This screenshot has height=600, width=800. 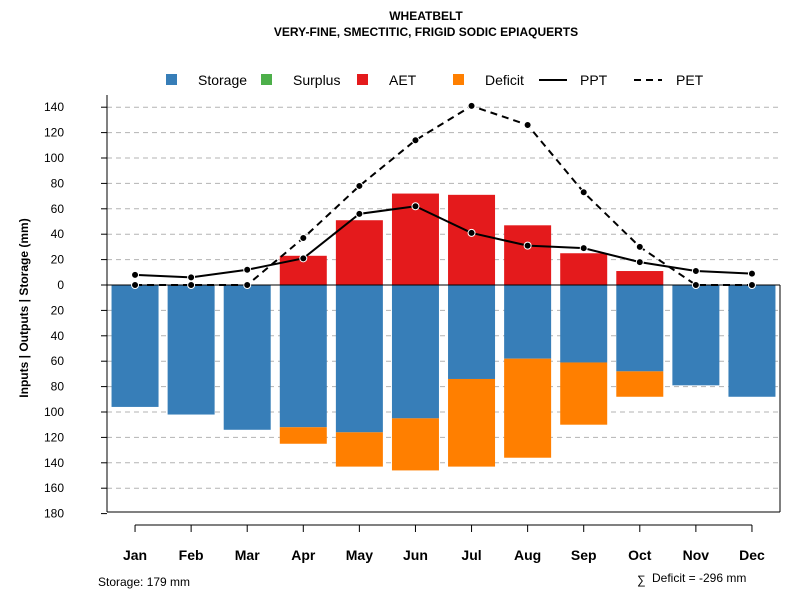 I want to click on x-tick-label: Jan, so click(x=135, y=555).